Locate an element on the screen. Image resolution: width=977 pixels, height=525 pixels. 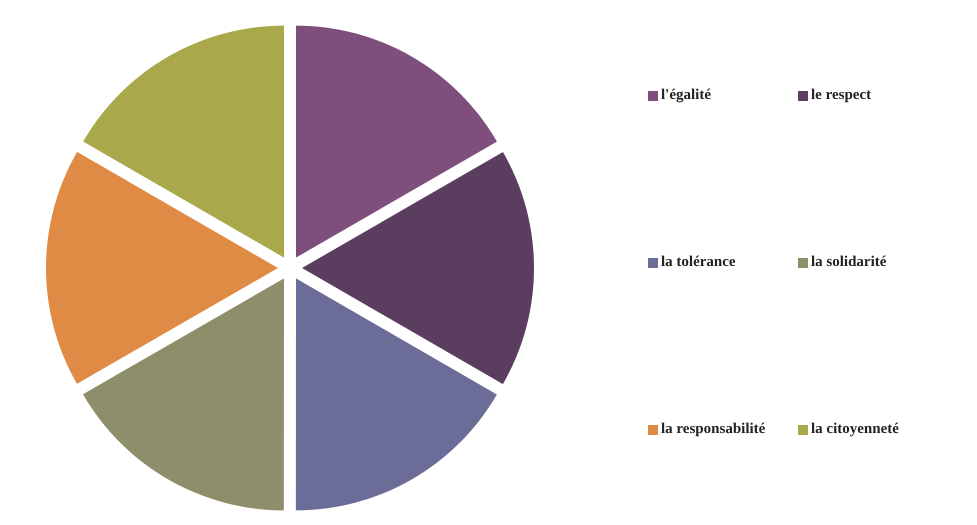
legend-label: la tolérance is located at coordinates (698, 262).